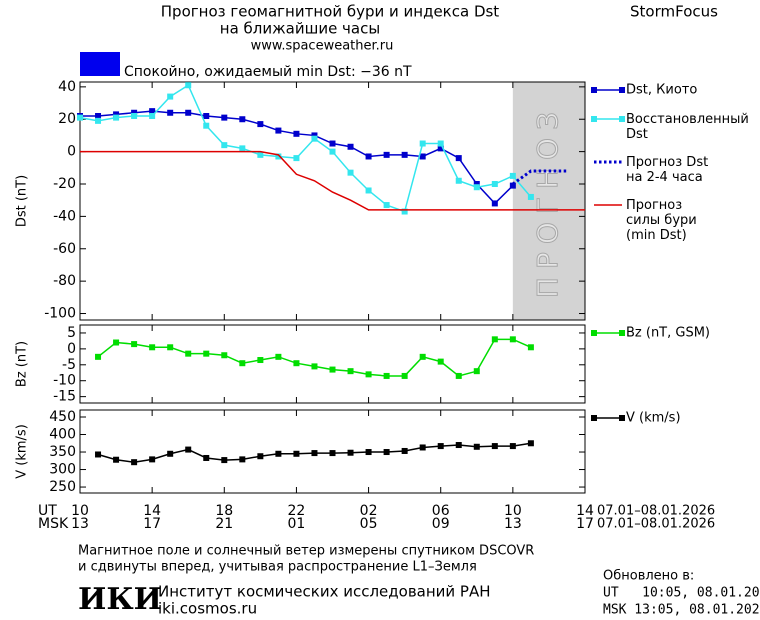  What do you see at coordinates (100, 64) in the screenshot?
I see `status-swatch` at bounding box center [100, 64].